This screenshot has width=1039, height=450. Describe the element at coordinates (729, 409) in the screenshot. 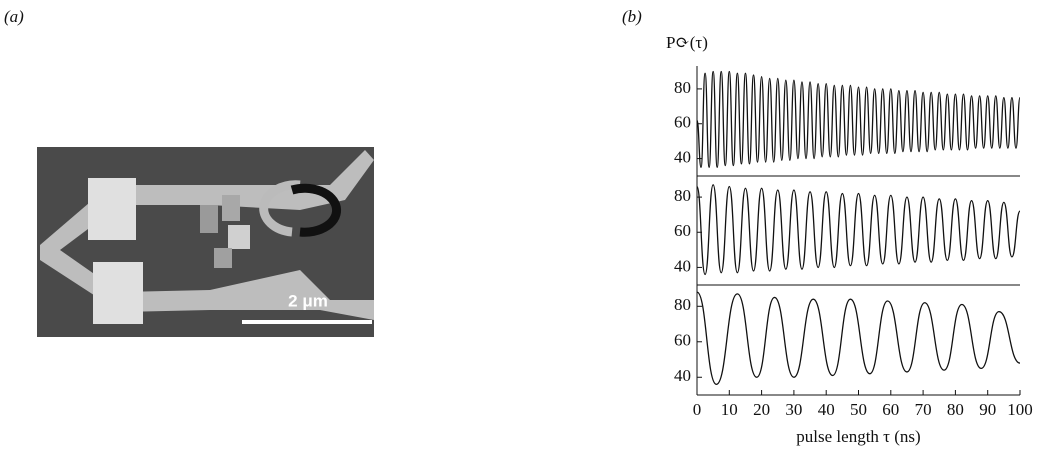

I see `x-tick-label: 10` at that location.